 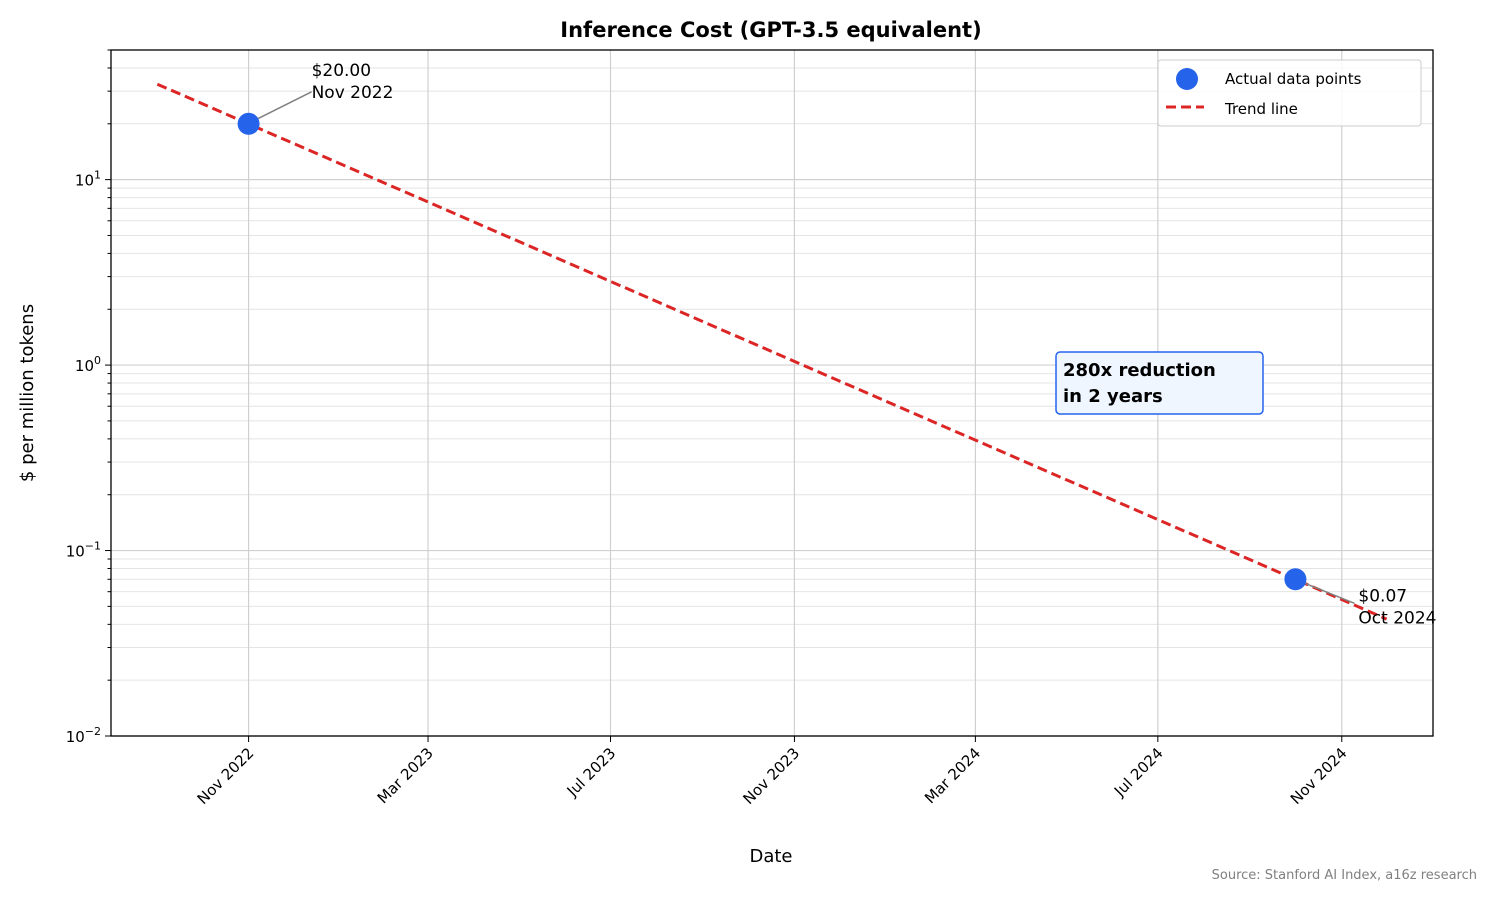 I want to click on legend-label-actual: Actual data points, so click(x=1293, y=79).